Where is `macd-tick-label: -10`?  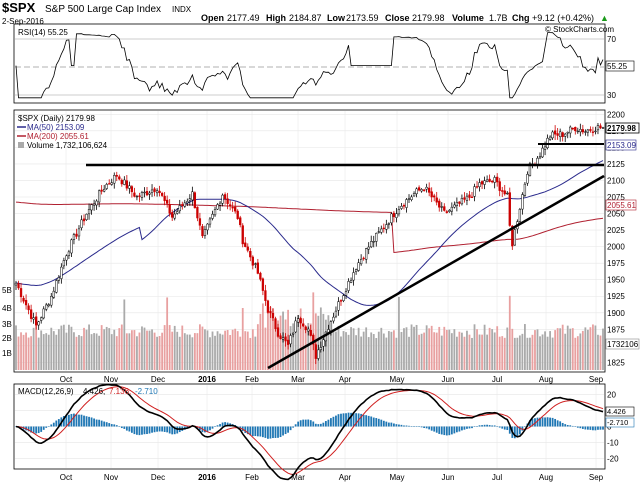 macd-tick-label: -10 is located at coordinates (613, 442).